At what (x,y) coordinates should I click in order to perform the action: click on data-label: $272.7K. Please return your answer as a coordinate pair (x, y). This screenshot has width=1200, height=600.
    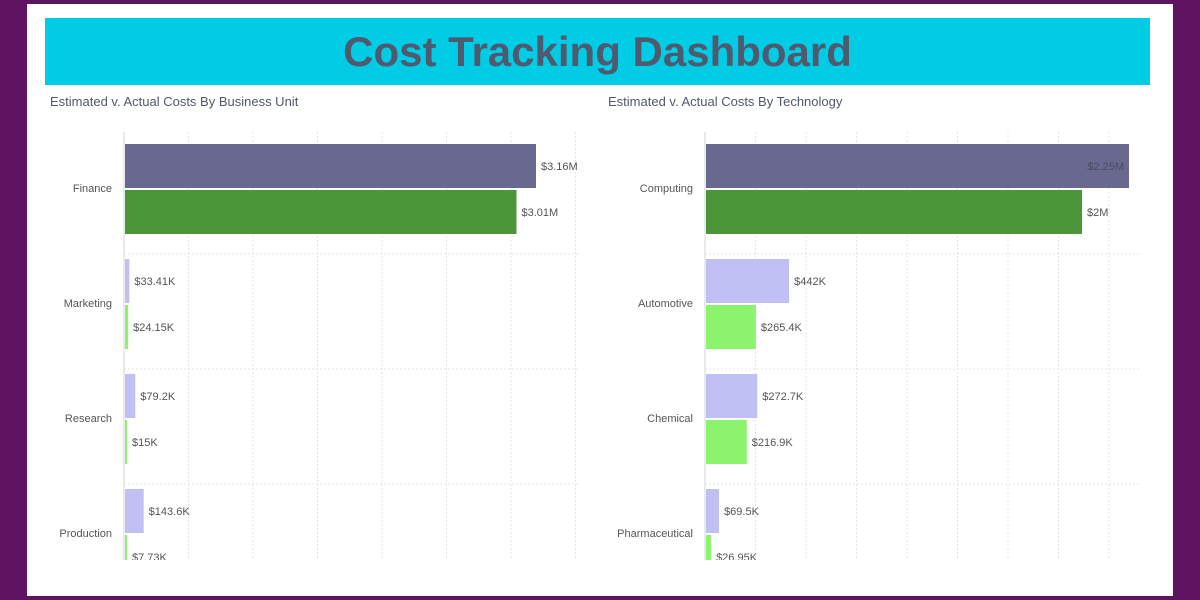
    Looking at the image, I should click on (783, 397).